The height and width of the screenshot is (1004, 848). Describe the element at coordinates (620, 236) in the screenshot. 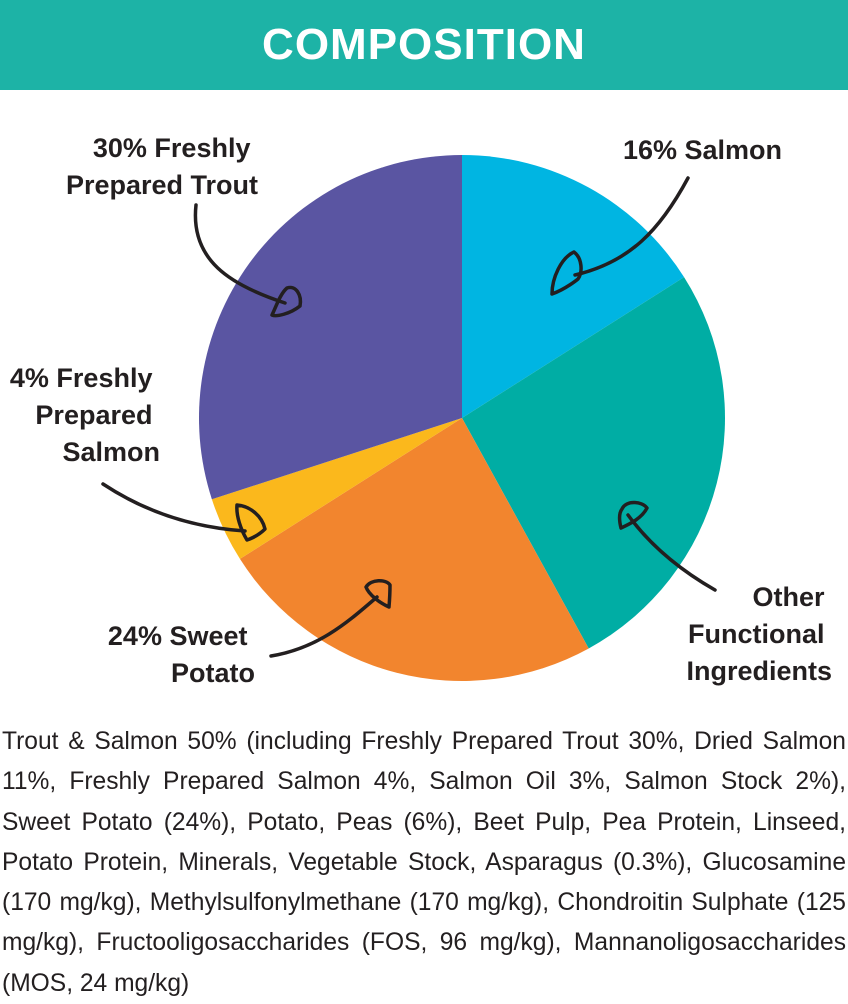

I see `callout-salmon` at that location.